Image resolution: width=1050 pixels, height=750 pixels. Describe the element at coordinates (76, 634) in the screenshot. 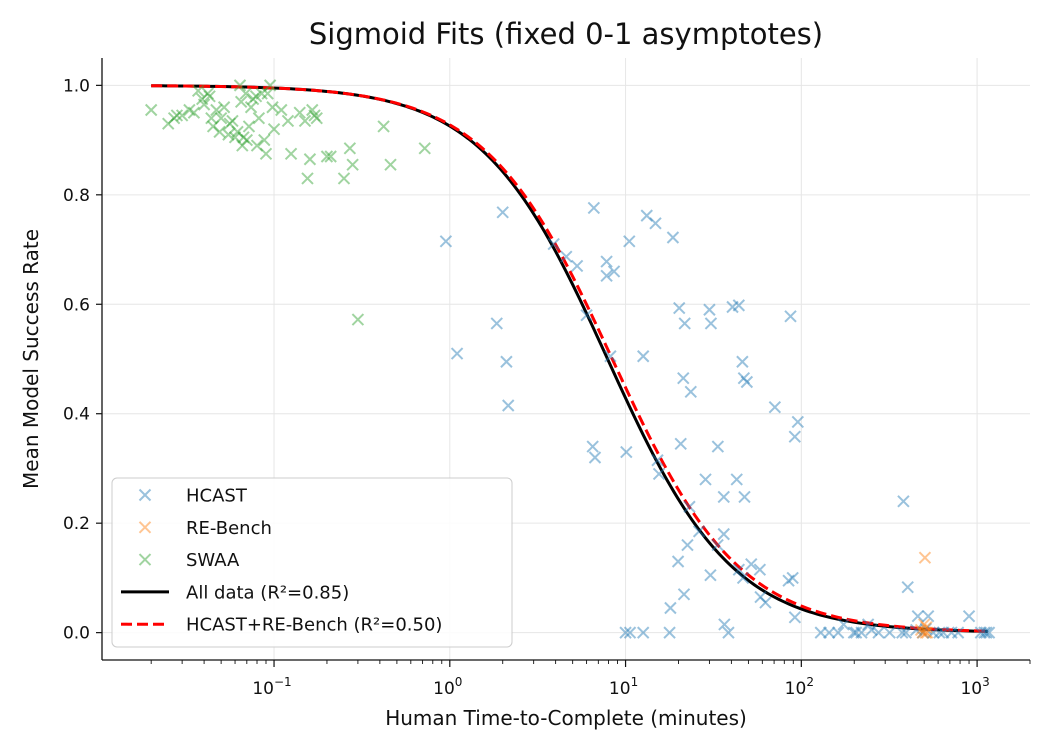

I see `y-tick-label: 0.0` at that location.